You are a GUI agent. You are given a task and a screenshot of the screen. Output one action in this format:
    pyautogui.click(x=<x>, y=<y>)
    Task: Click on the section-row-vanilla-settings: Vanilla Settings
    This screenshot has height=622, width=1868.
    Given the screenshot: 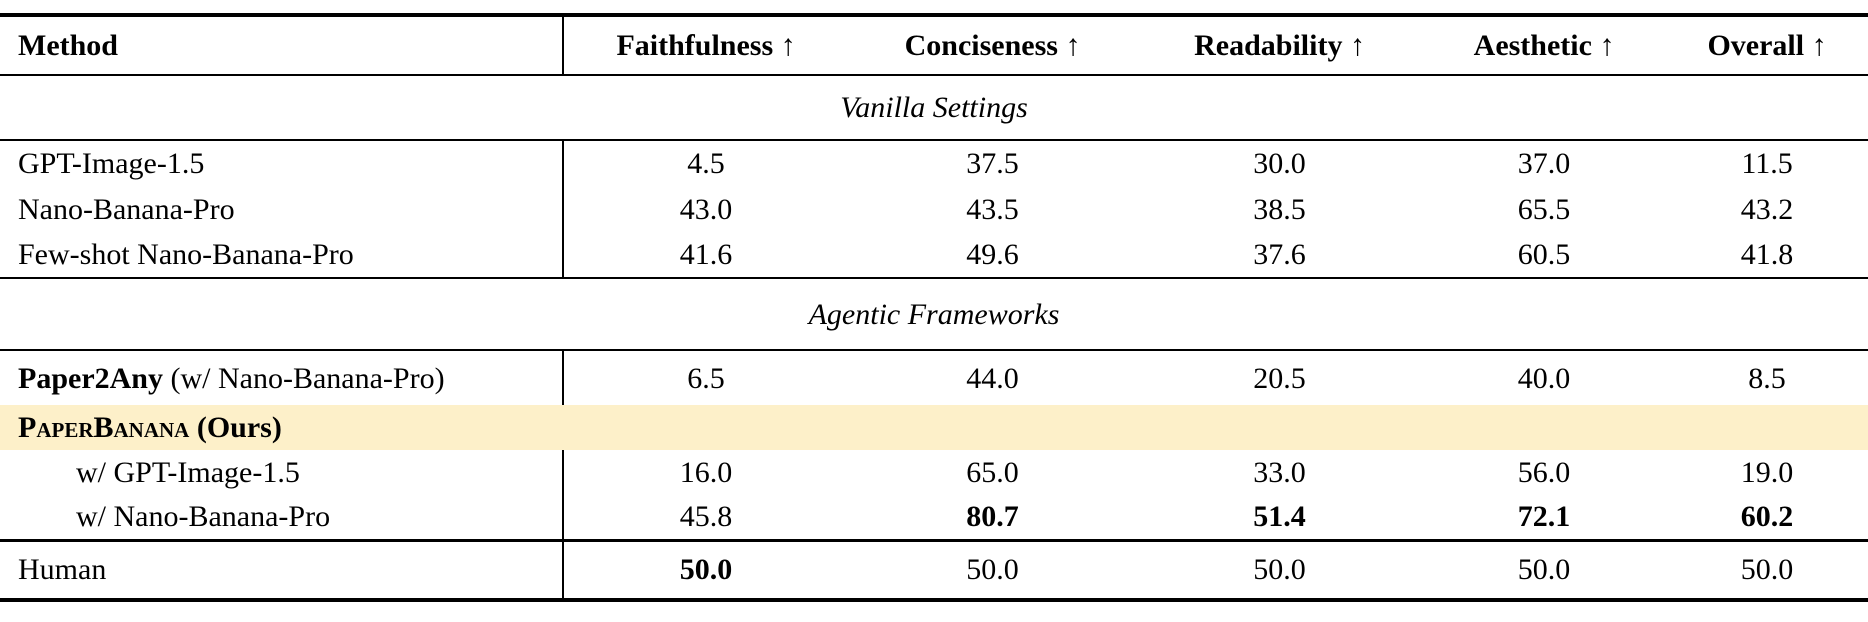 What is the action you would take?
    pyautogui.click(x=934, y=107)
    